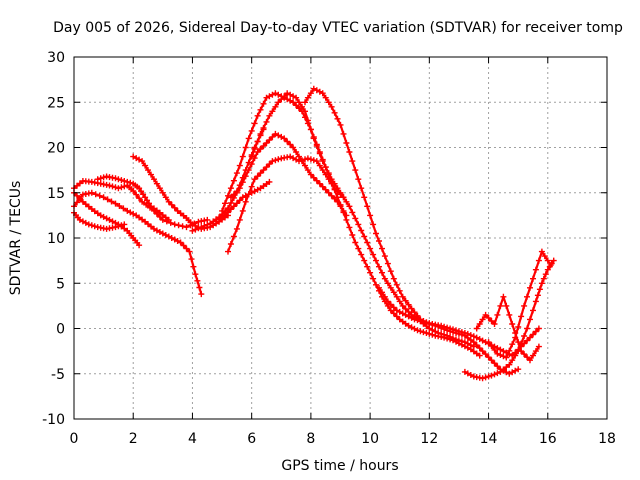  What do you see at coordinates (429, 439) in the screenshot?
I see `x-tick-label: 12` at bounding box center [429, 439].